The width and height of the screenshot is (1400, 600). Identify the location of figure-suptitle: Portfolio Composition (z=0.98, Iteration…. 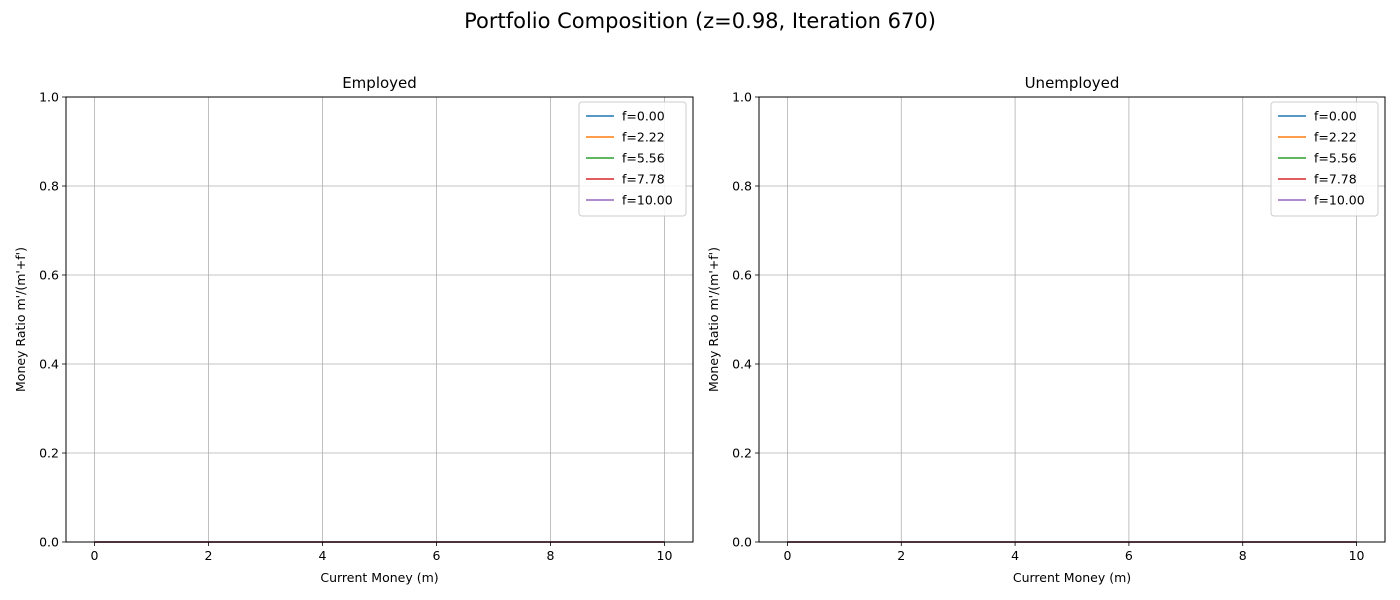
(700, 21).